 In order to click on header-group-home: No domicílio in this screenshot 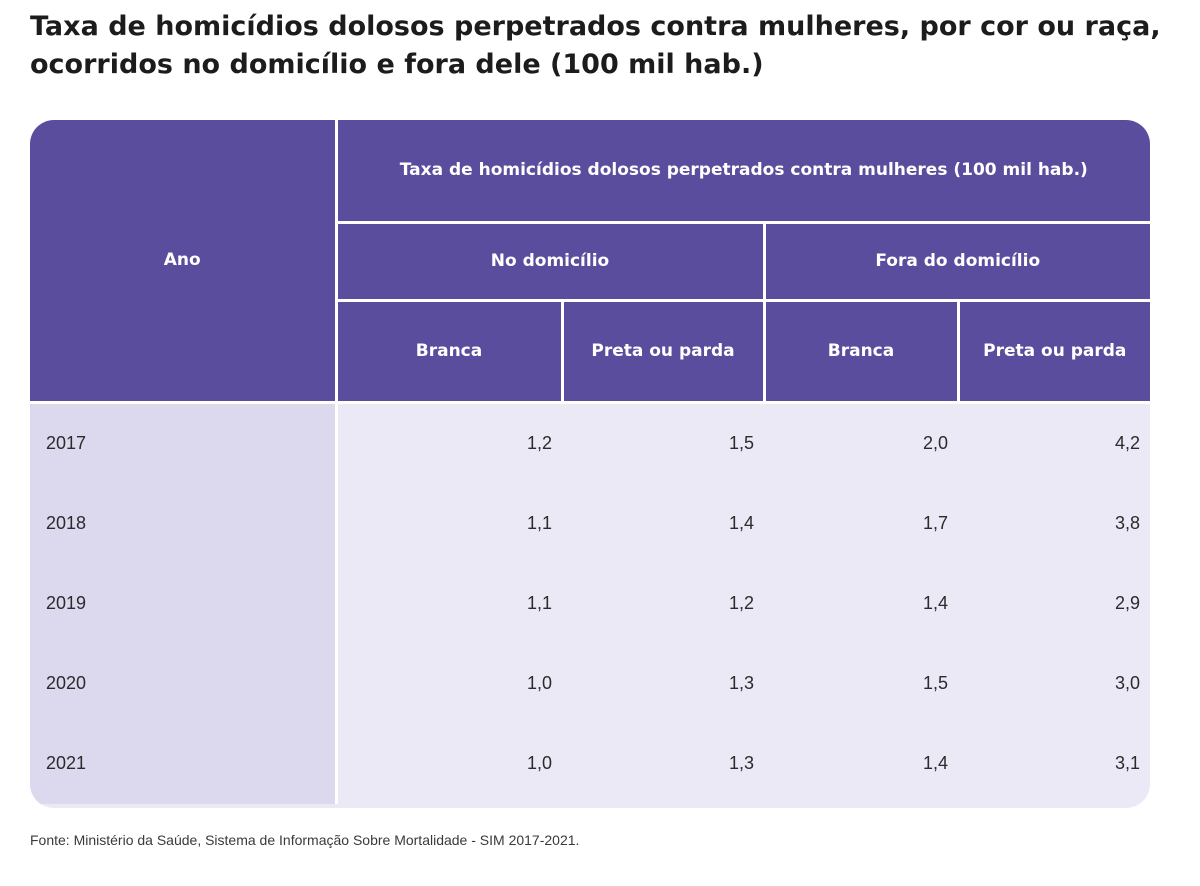, I will do `click(550, 261)`.